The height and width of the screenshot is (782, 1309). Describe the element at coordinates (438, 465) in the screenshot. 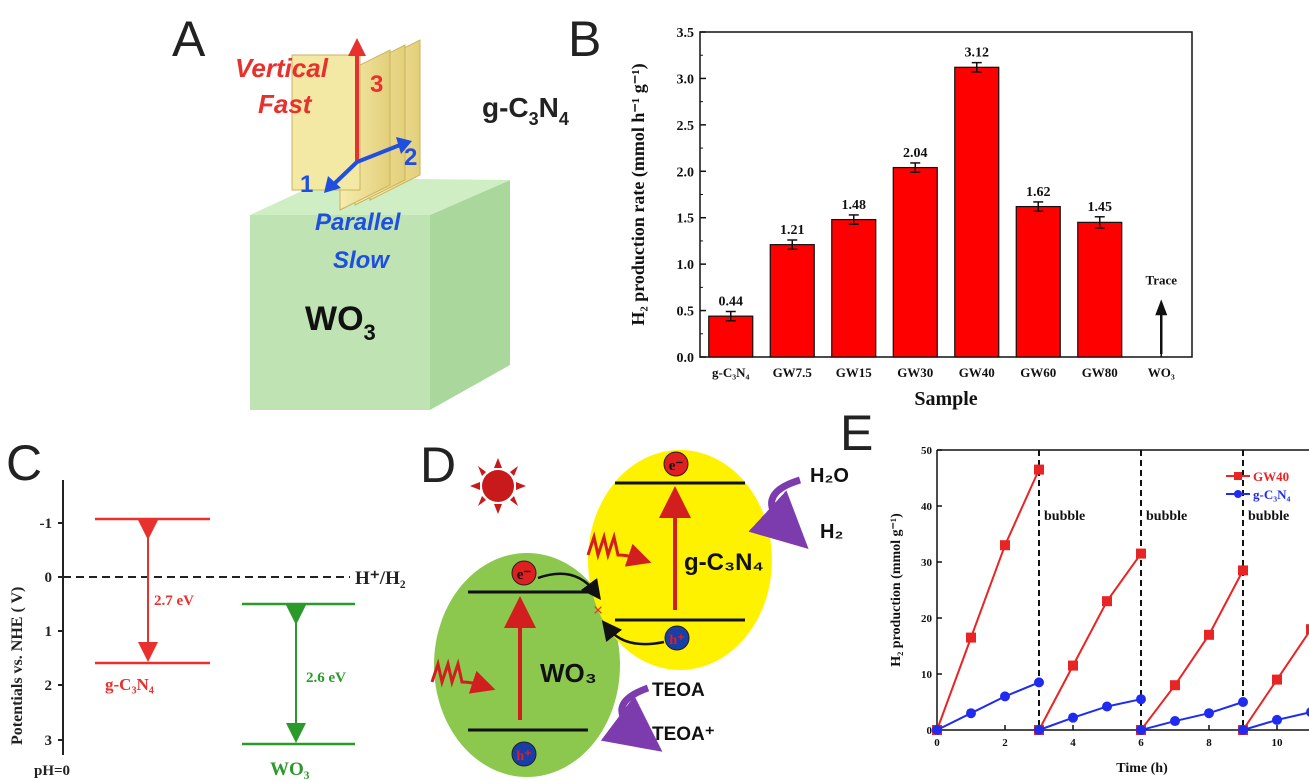

I see `panel-label-d: D` at that location.